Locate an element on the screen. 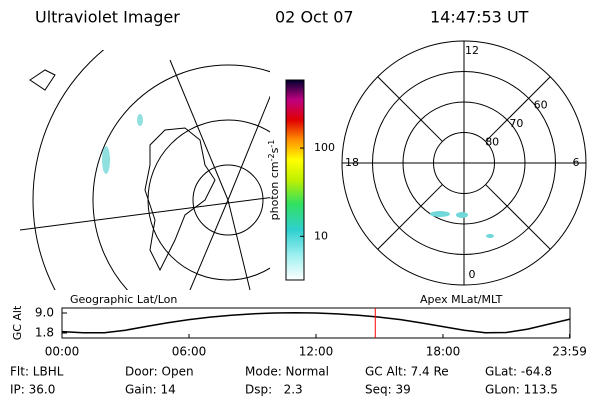 This screenshot has width=600, height=400. mlt-label: 0 is located at coordinates (472, 274).